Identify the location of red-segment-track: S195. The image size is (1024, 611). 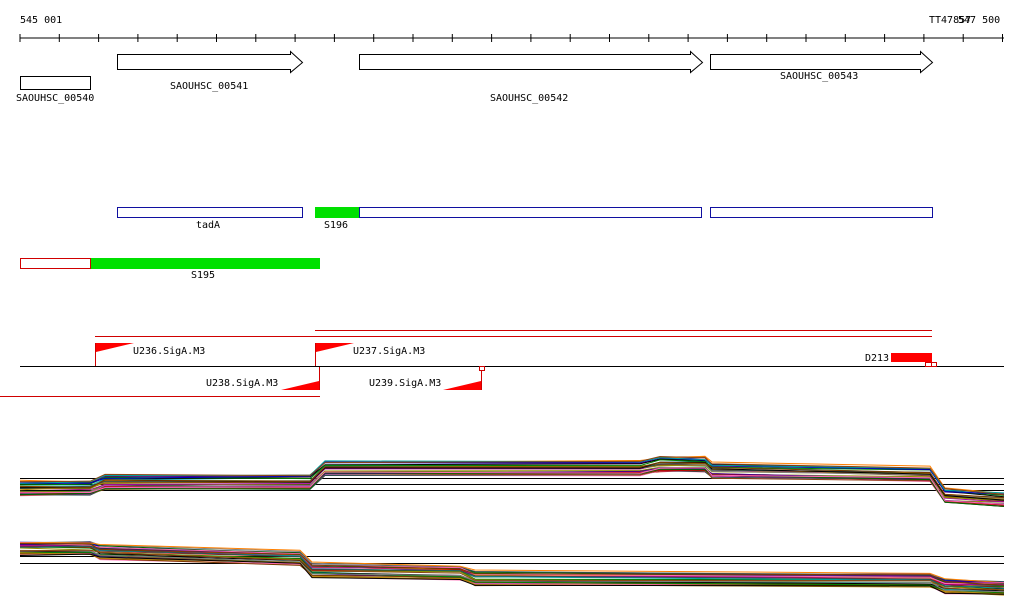
(170, 269).